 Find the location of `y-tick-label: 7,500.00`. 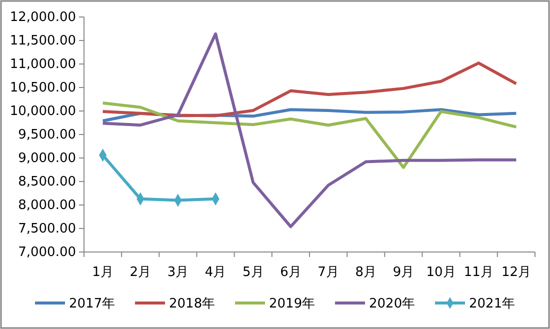

y-tick-label: 7,500.00 is located at coordinates (47, 229).